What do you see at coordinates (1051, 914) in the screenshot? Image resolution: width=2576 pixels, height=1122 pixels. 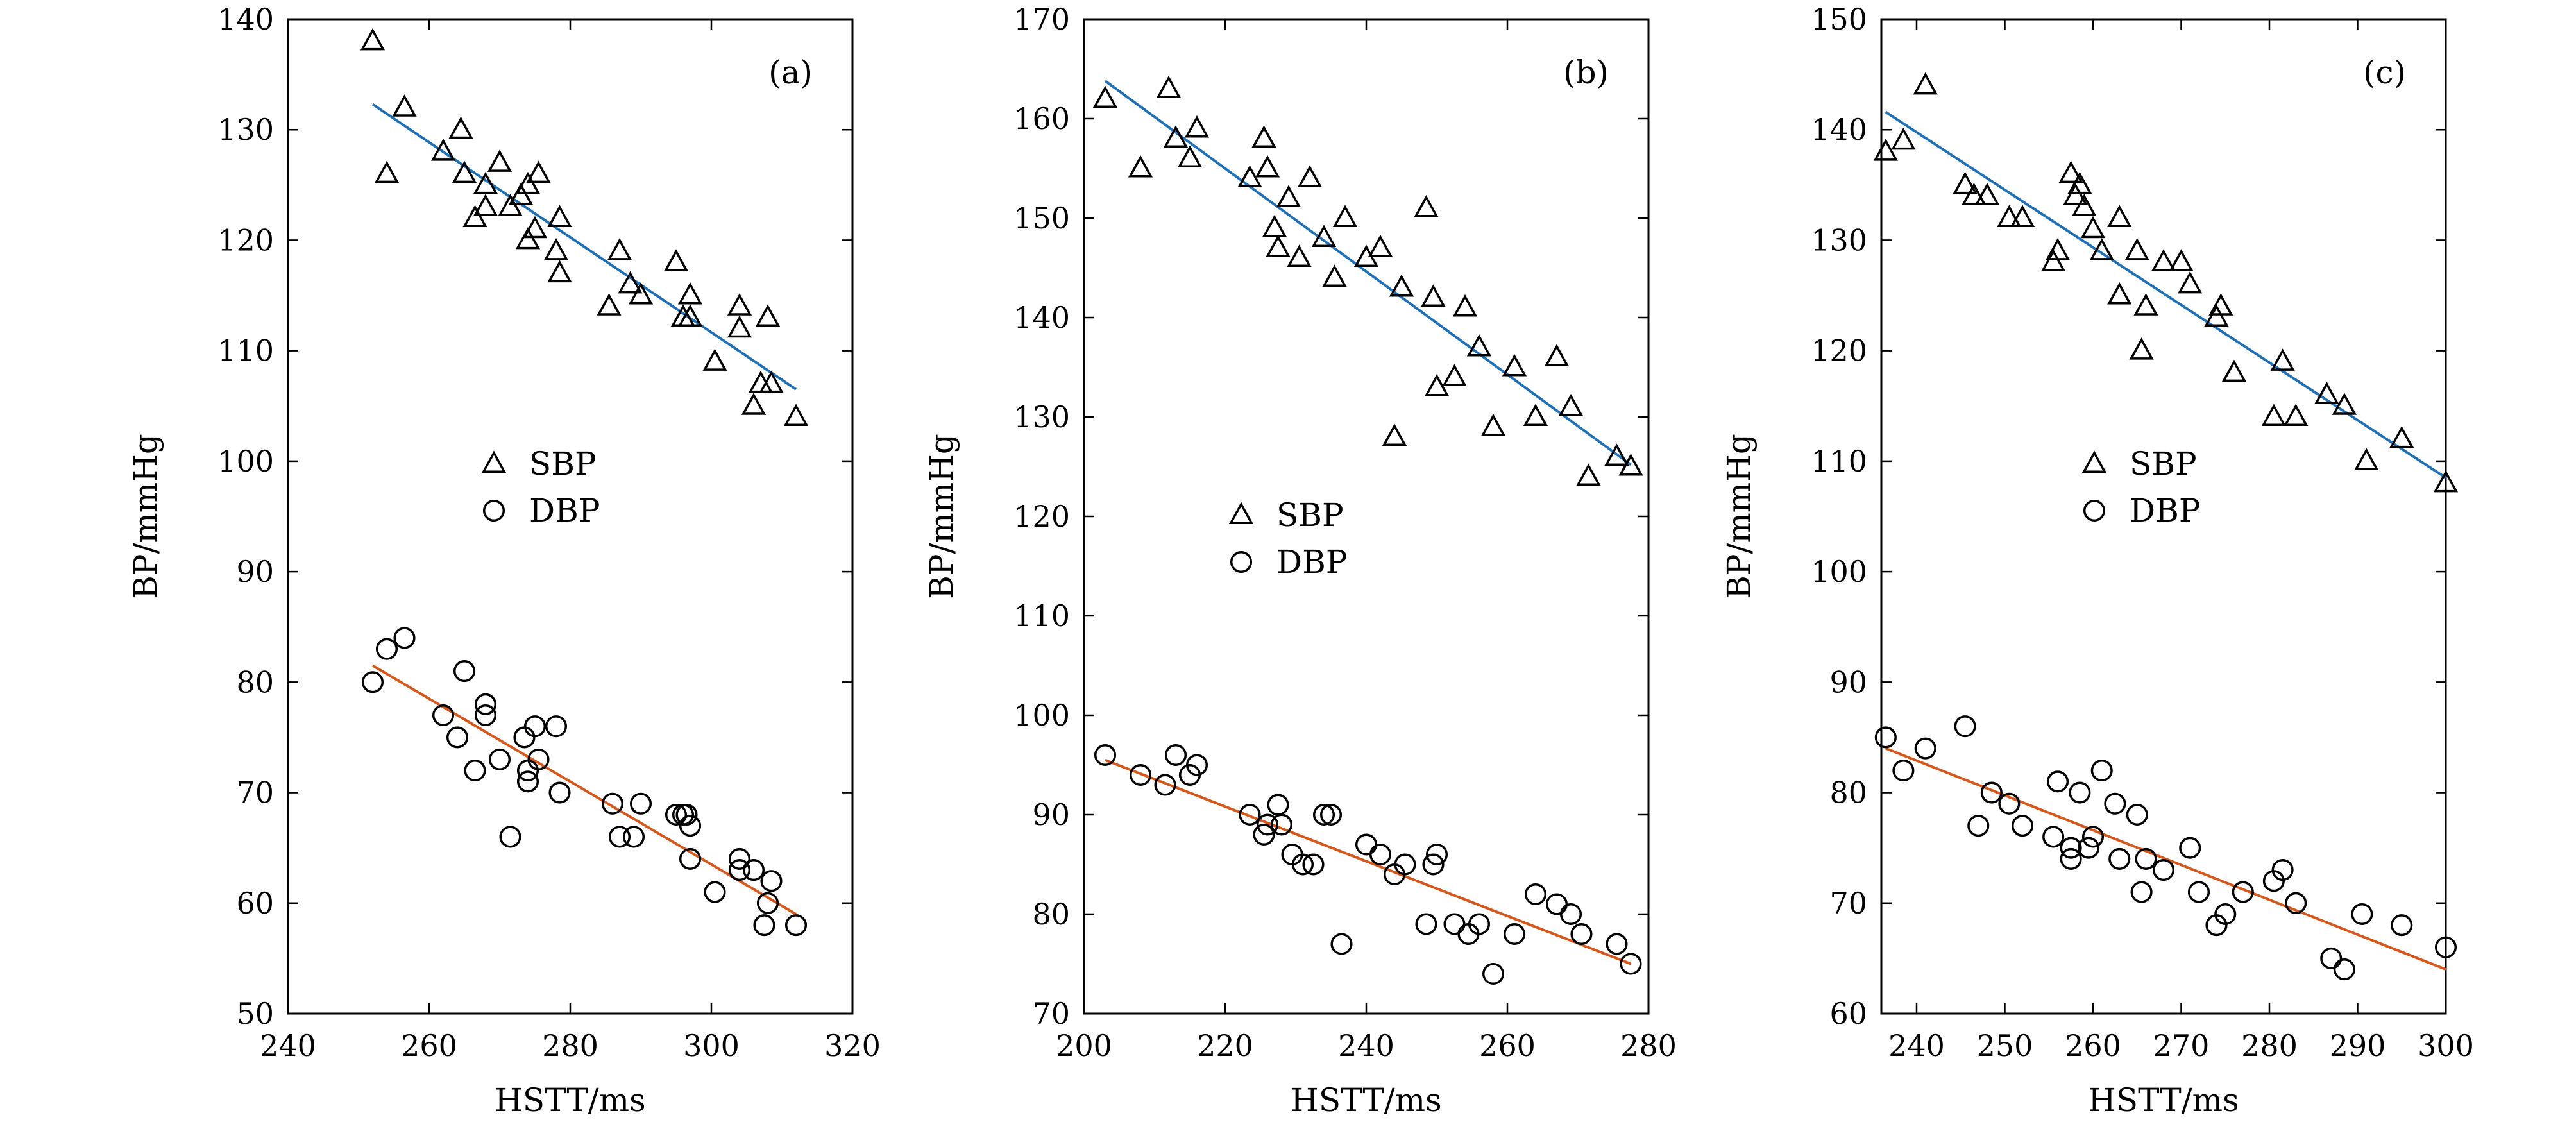 I see `y-tick-label: 80` at bounding box center [1051, 914].